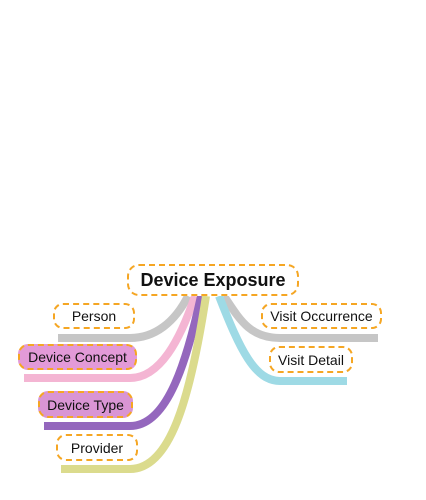 Image resolution: width=426 pixels, height=500 pixels. I want to click on connector-provider, so click(135, 384).